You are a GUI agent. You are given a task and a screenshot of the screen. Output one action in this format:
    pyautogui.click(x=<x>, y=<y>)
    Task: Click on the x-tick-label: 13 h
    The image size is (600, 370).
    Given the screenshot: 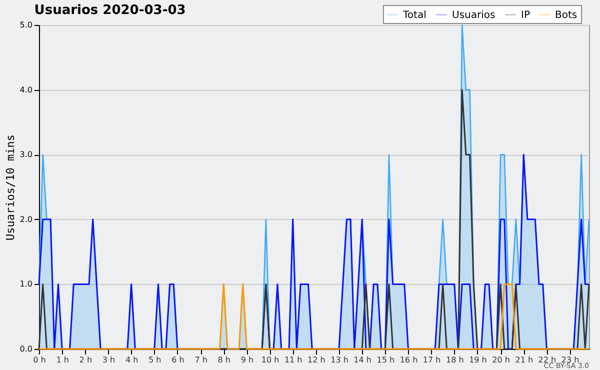 What is the action you would take?
    pyautogui.click(x=339, y=360)
    